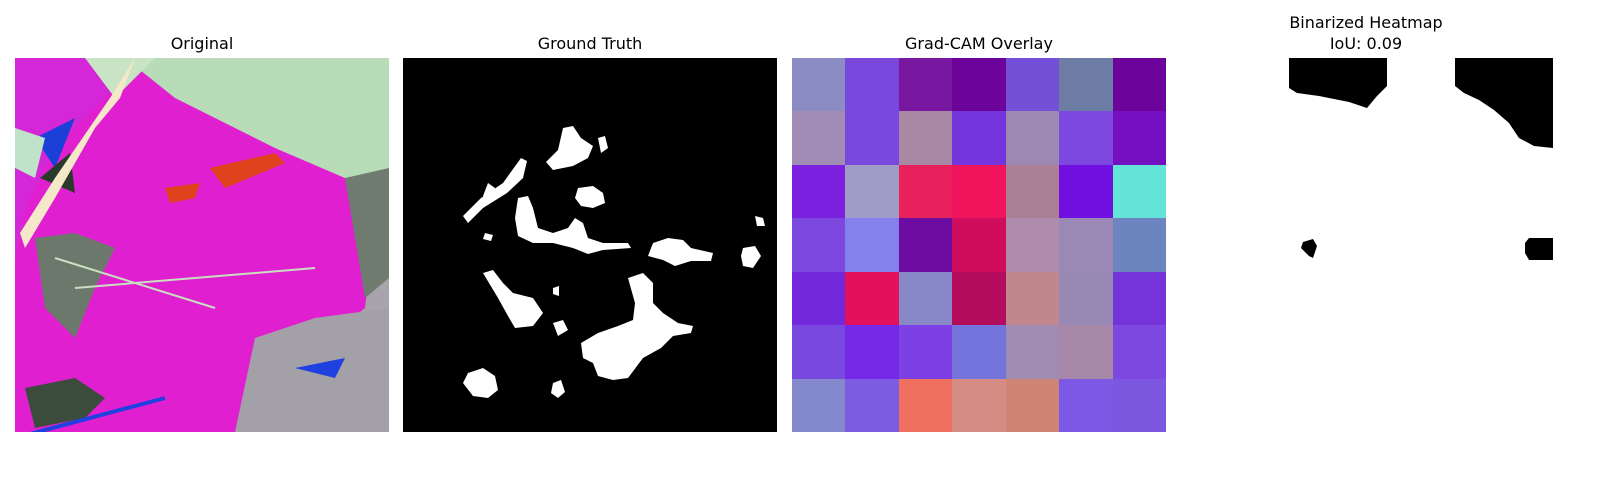 This screenshot has height=500, width=1600. What do you see at coordinates (202, 43) in the screenshot?
I see `original-title: Original` at bounding box center [202, 43].